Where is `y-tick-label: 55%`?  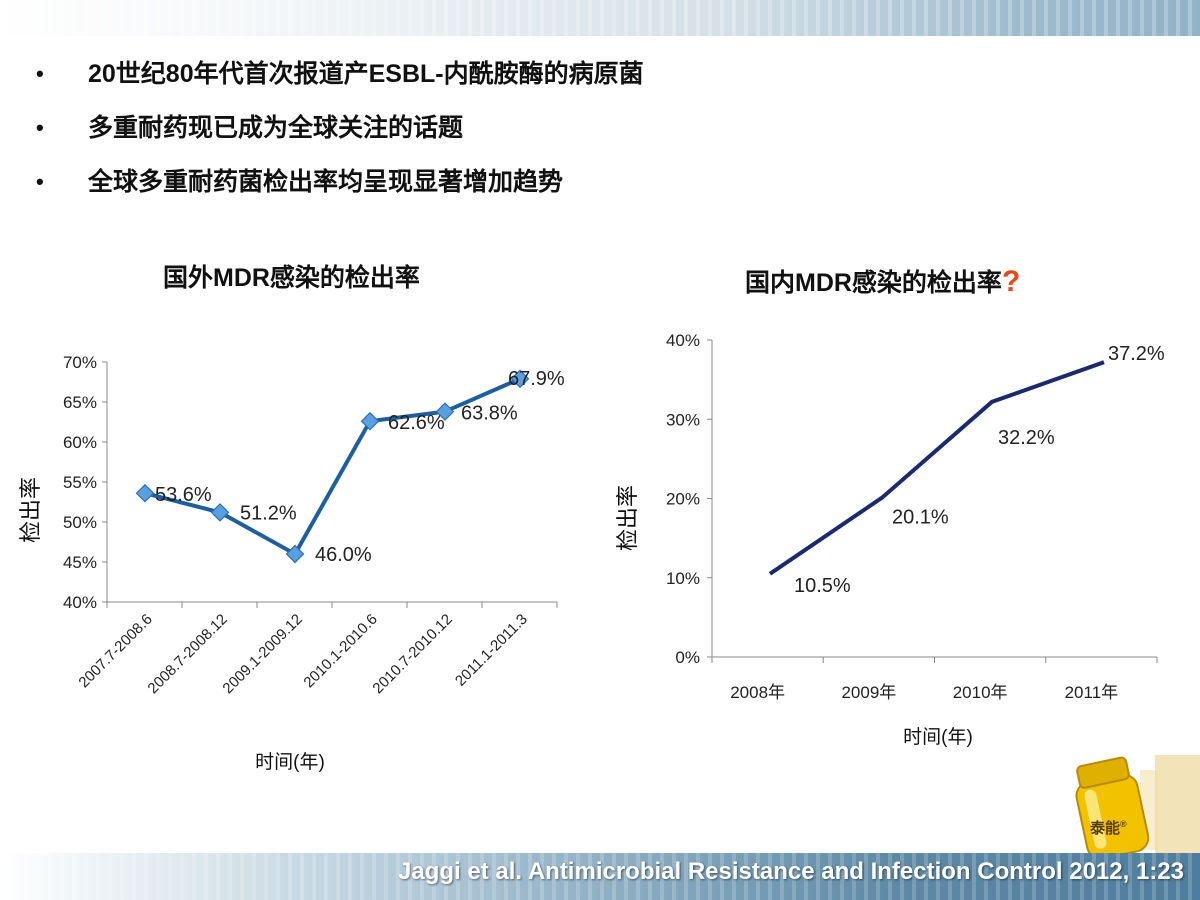
y-tick-label: 55% is located at coordinates (80, 482).